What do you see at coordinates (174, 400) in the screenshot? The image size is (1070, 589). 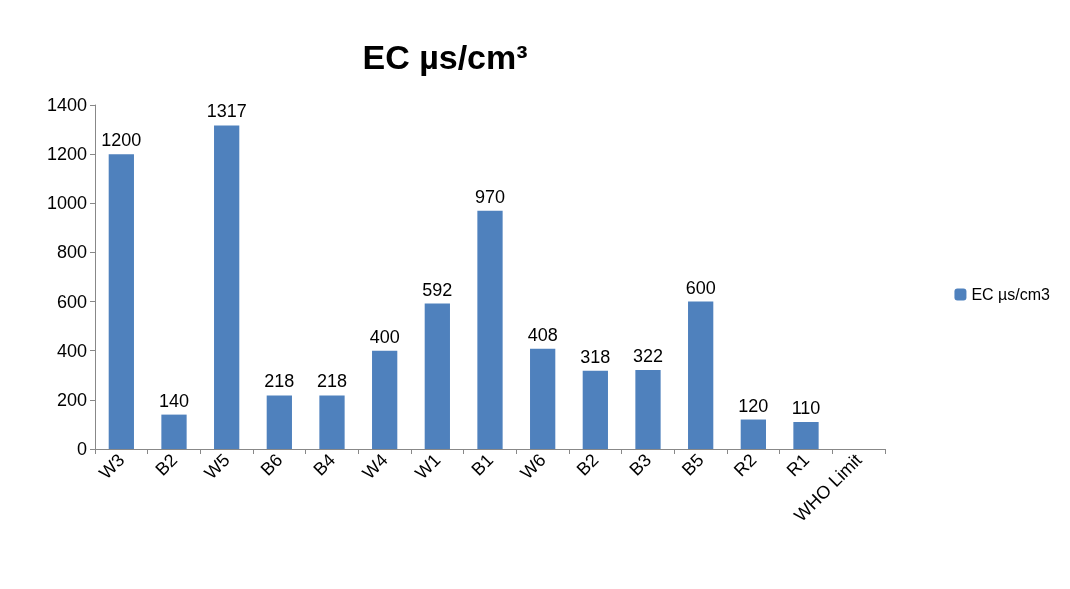 I see `data-label: 140` at bounding box center [174, 400].